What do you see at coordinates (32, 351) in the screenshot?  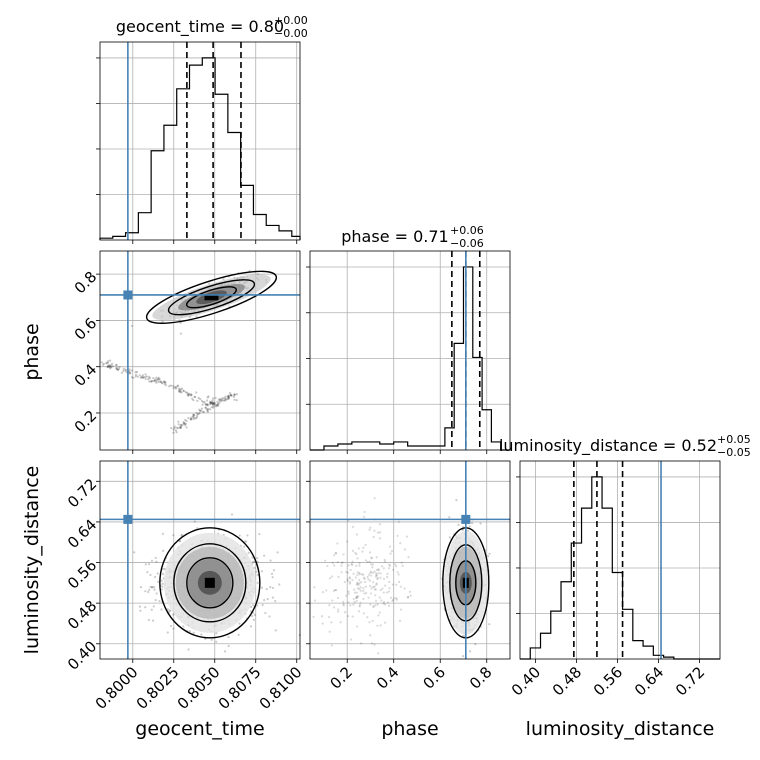 I see `ylabel-phase: phase` at bounding box center [32, 351].